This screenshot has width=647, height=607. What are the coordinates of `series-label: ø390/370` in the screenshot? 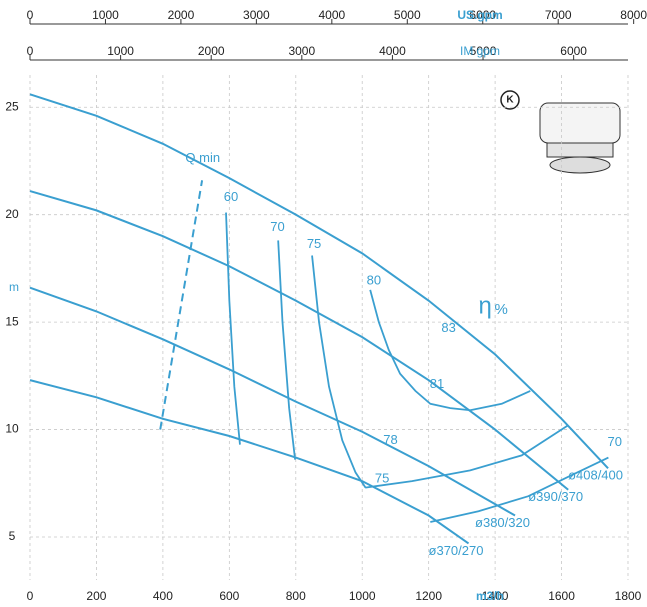 It's located at (555, 496).